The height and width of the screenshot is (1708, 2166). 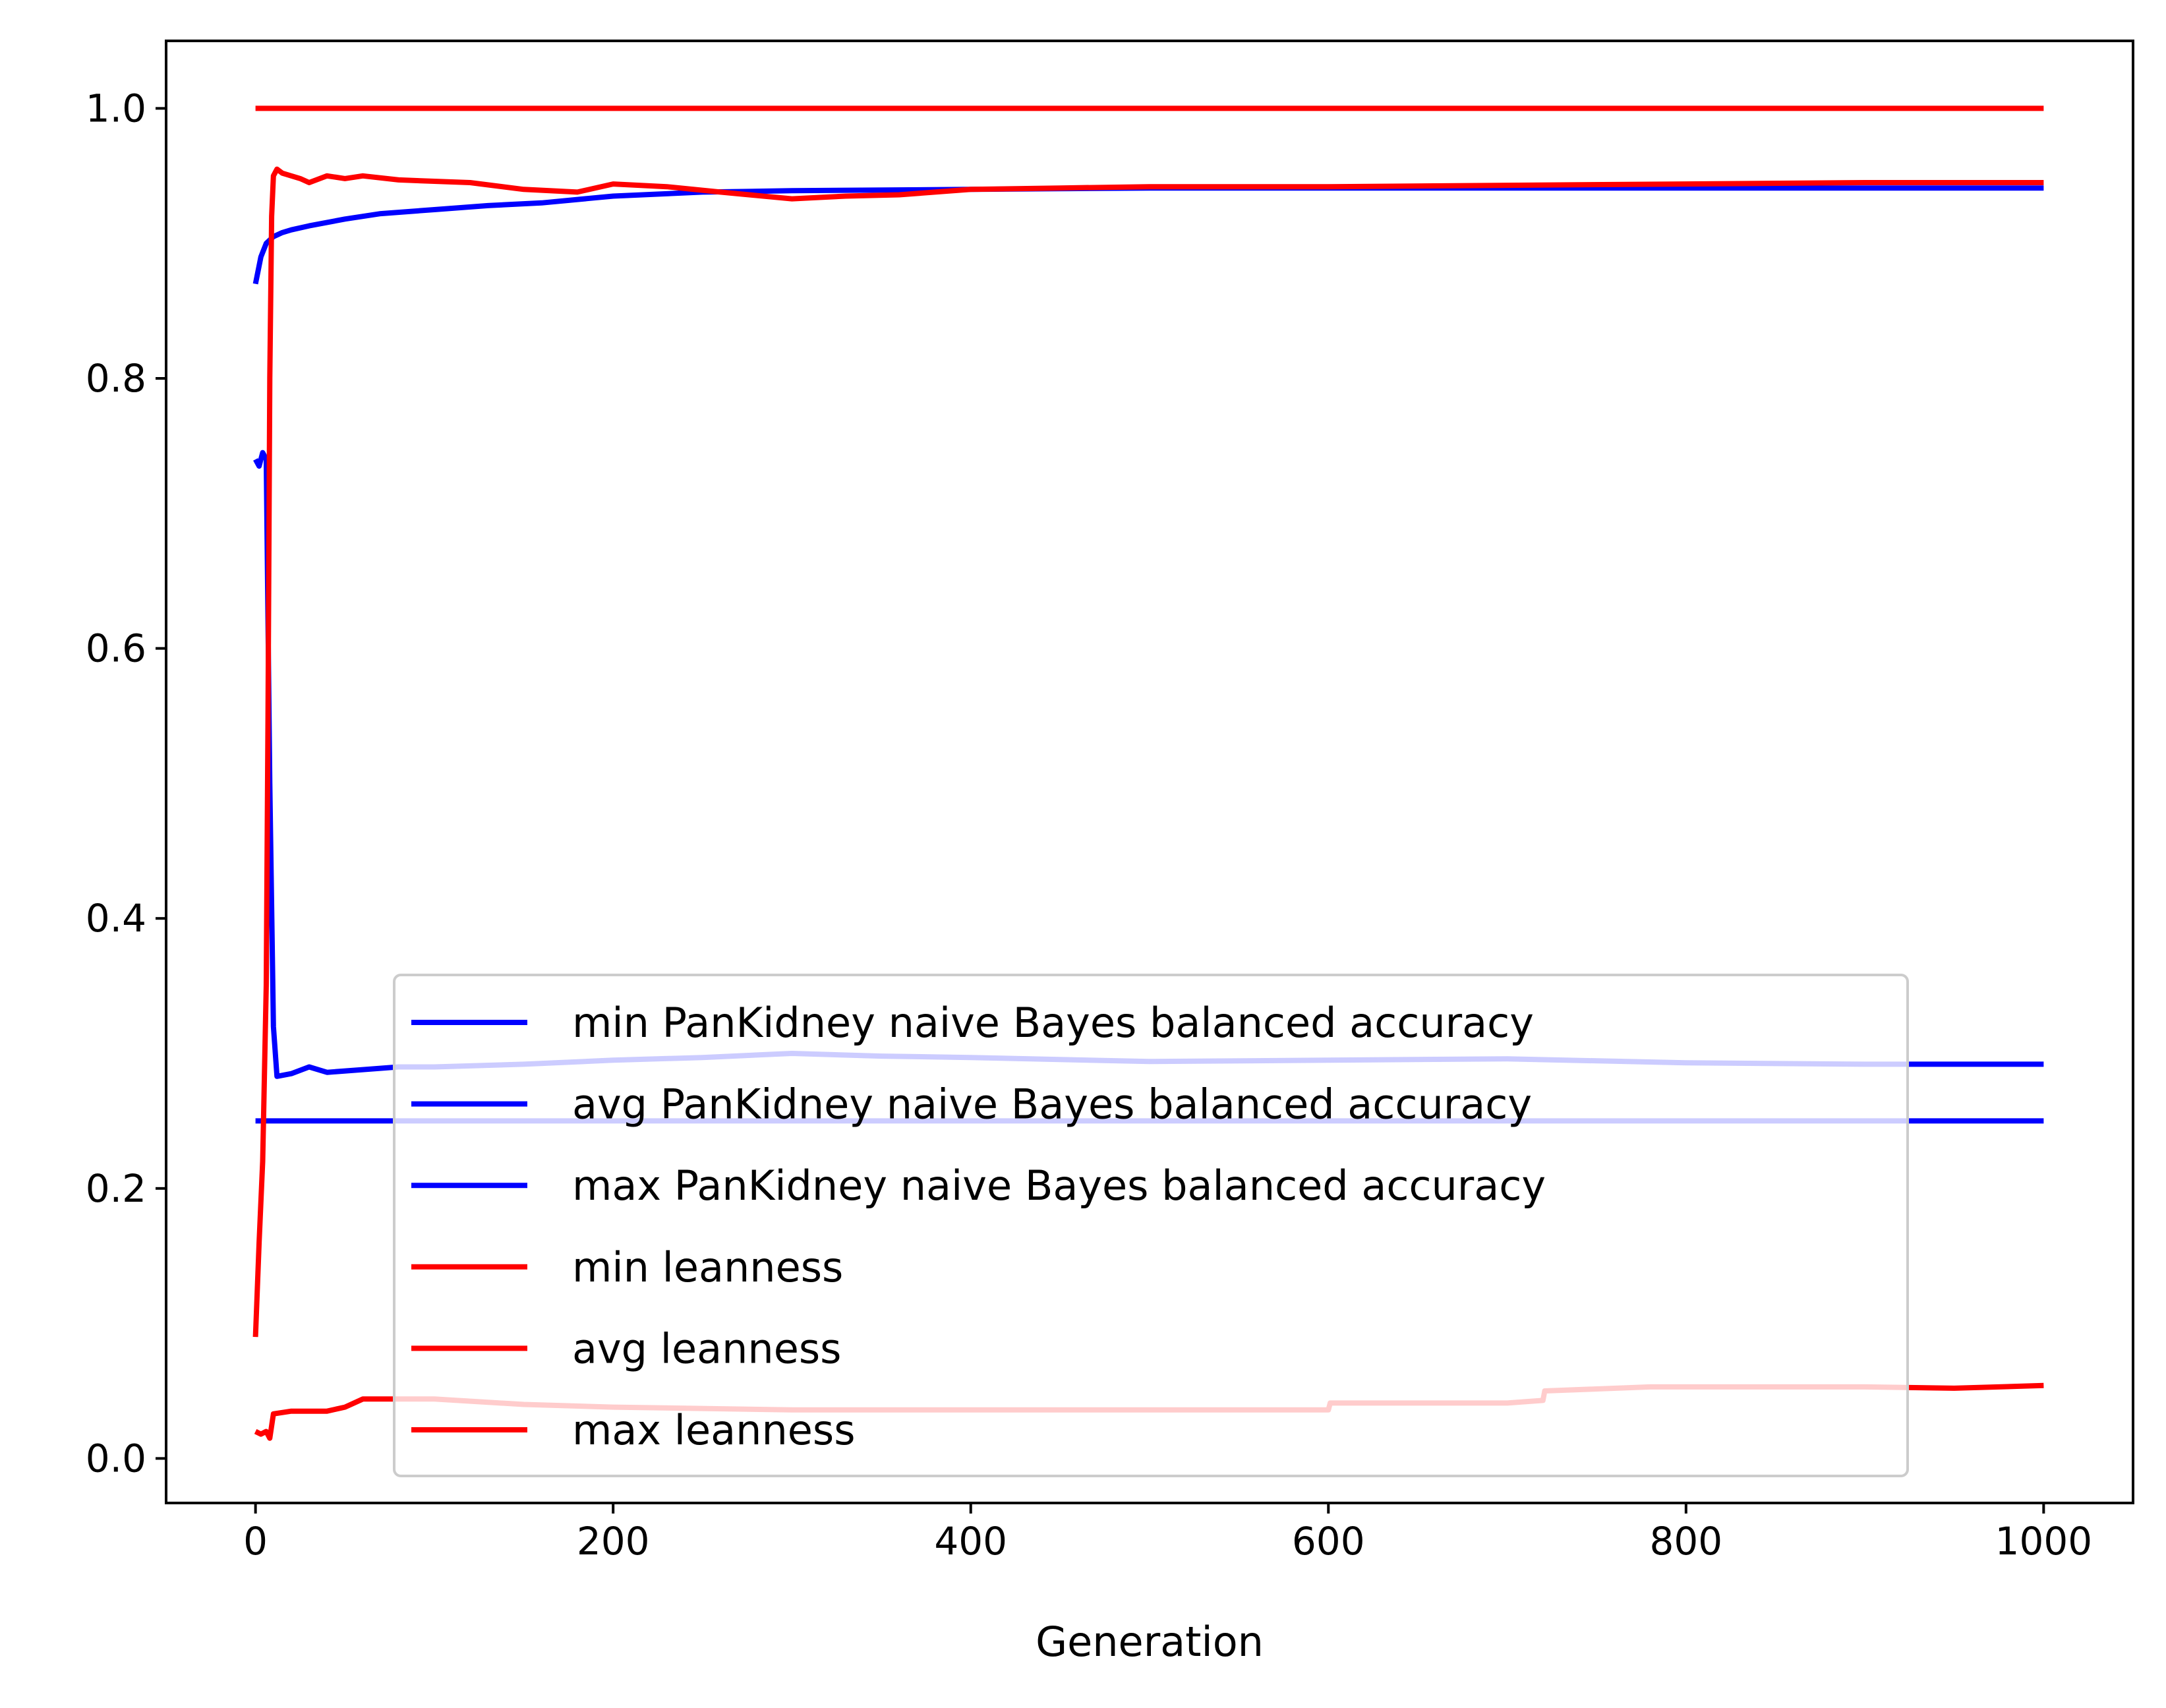 I want to click on y-axis: 0.0 0.2 0.4 0.6 0.8 1.0, so click(x=126, y=783).